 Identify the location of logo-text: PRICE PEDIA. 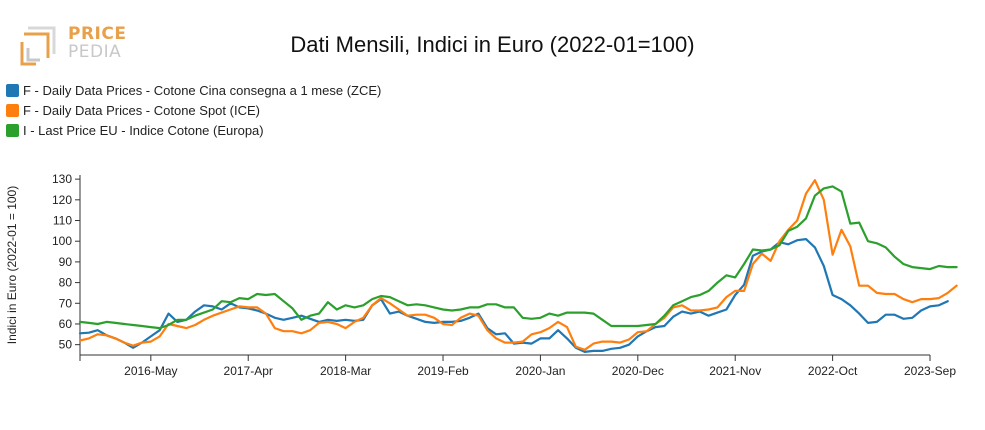
(97, 43).